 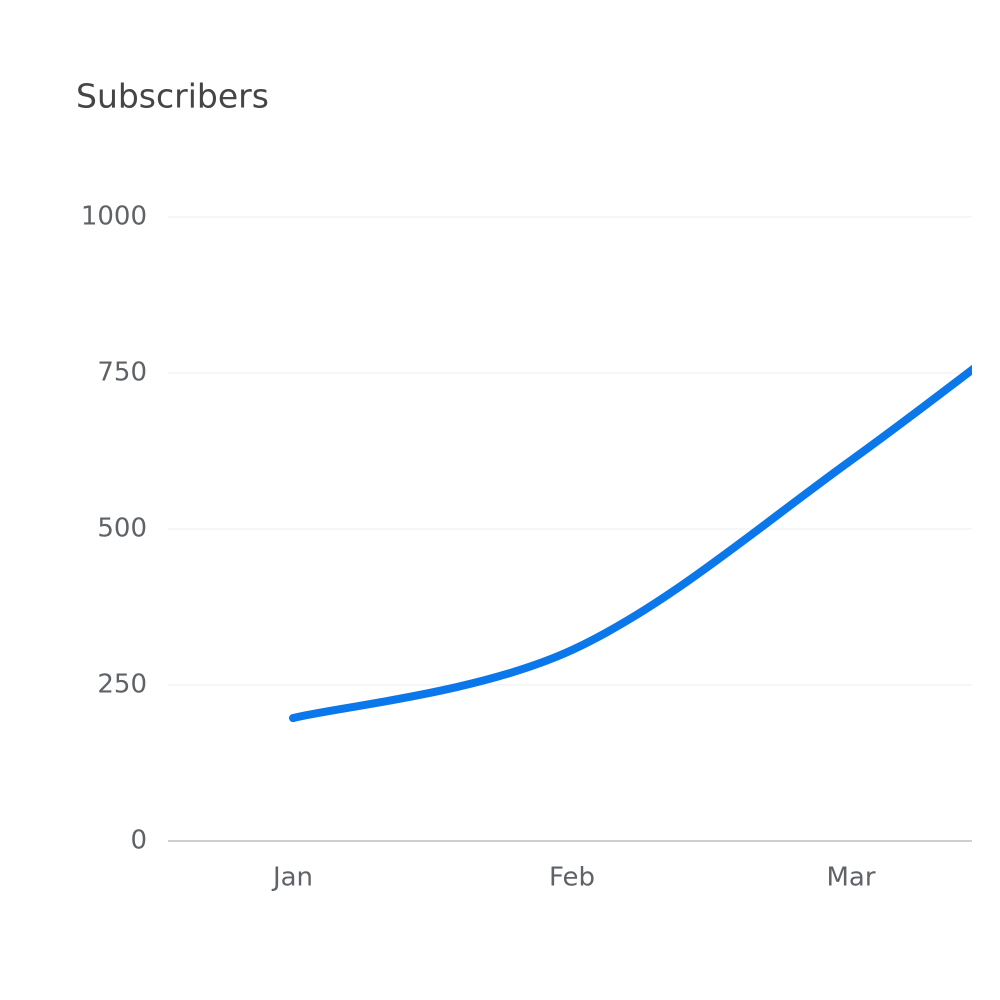 I want to click on y-tick-label: 0, so click(x=138, y=841).